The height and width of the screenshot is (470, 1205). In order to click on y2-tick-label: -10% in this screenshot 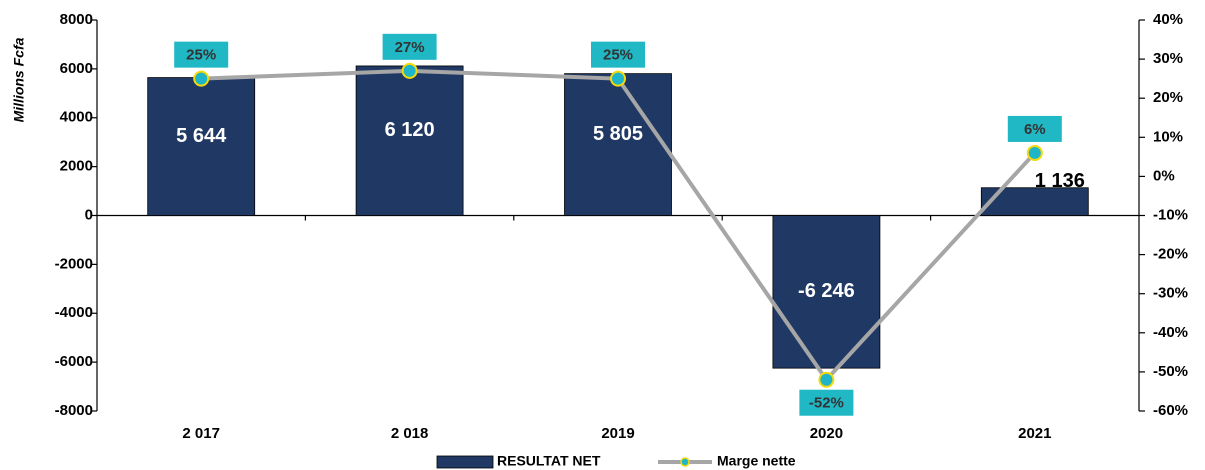, I will do `click(1170, 214)`.